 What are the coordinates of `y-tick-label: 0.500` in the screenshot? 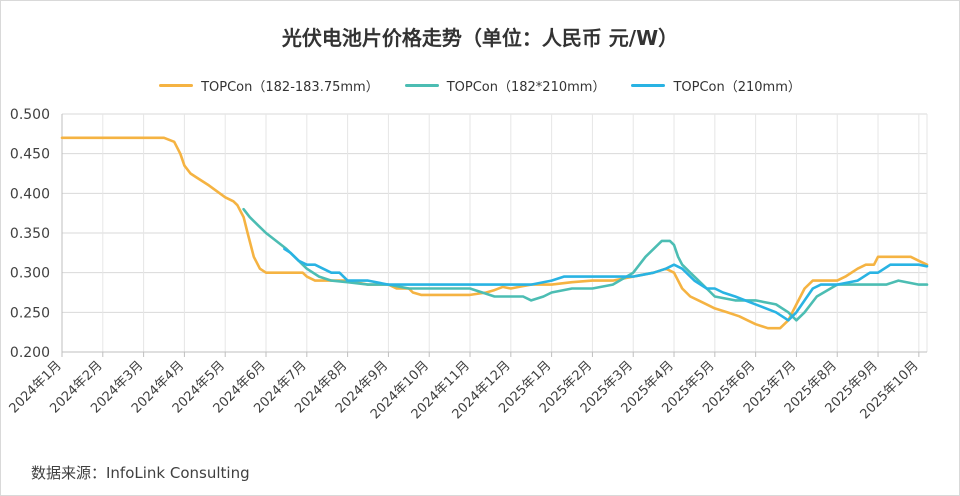 It's located at (30, 115).